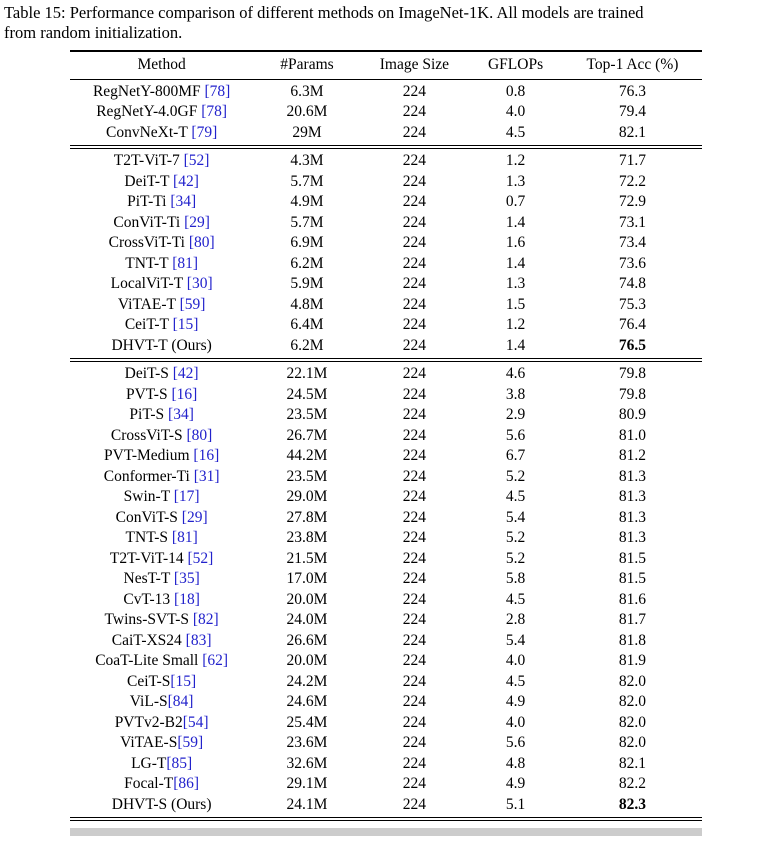 The height and width of the screenshot is (845, 771). Describe the element at coordinates (515, 415) in the screenshot. I see `gflops-cell: 2.9` at that location.